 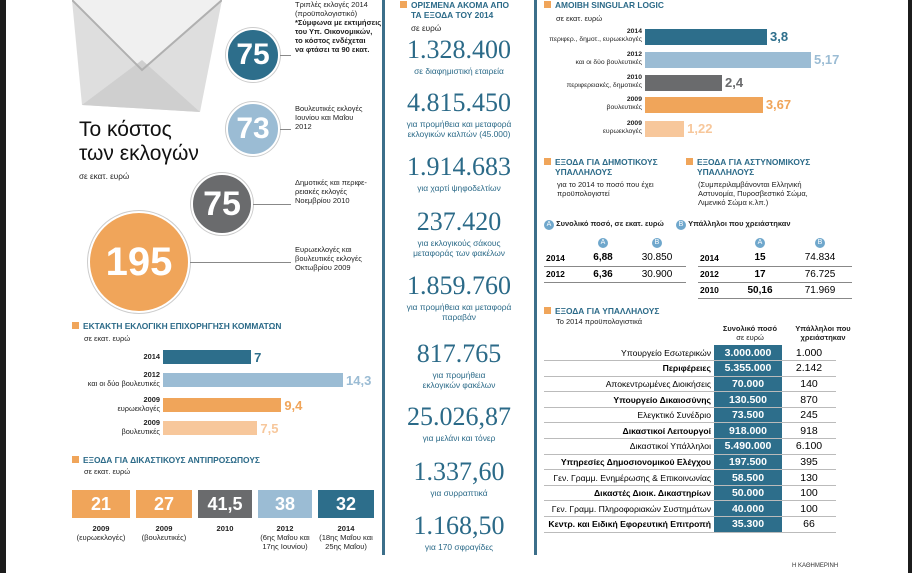 What do you see at coordinates (778, 104) in the screenshot?
I see `singular-bar-value: 3,67` at bounding box center [778, 104].